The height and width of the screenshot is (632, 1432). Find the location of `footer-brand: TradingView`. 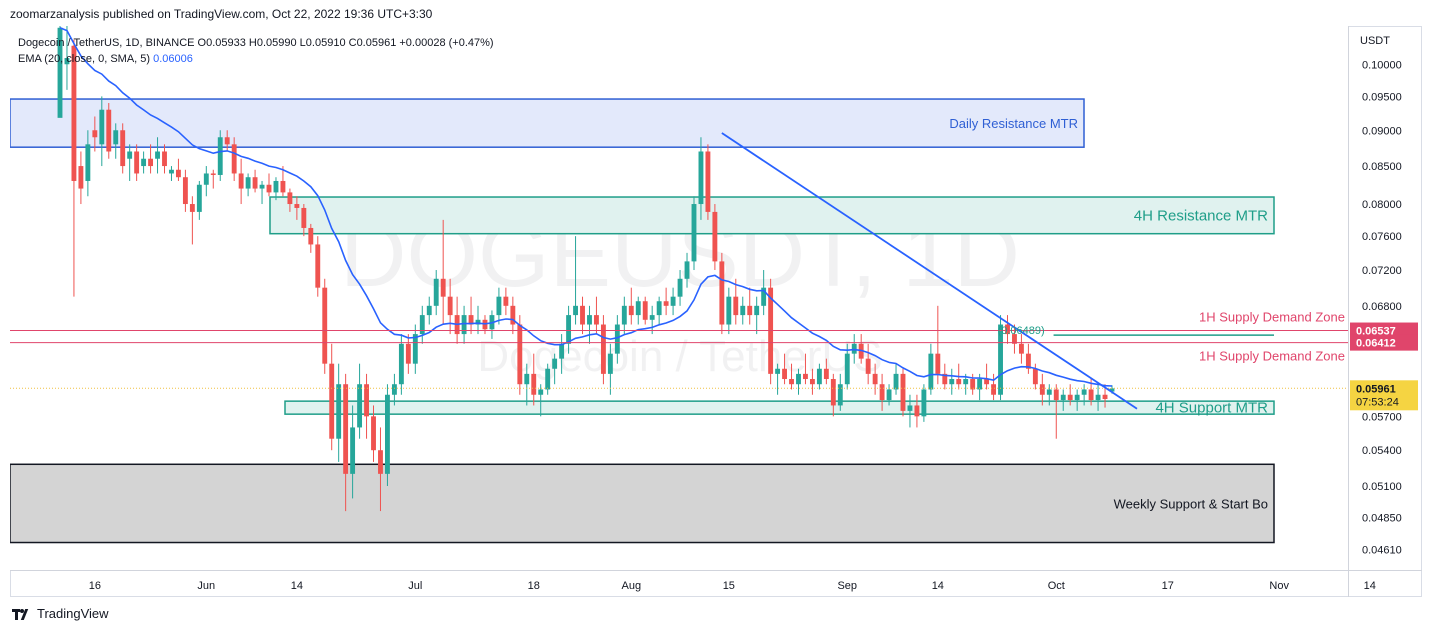

footer-brand: TradingView is located at coordinates (60, 613).